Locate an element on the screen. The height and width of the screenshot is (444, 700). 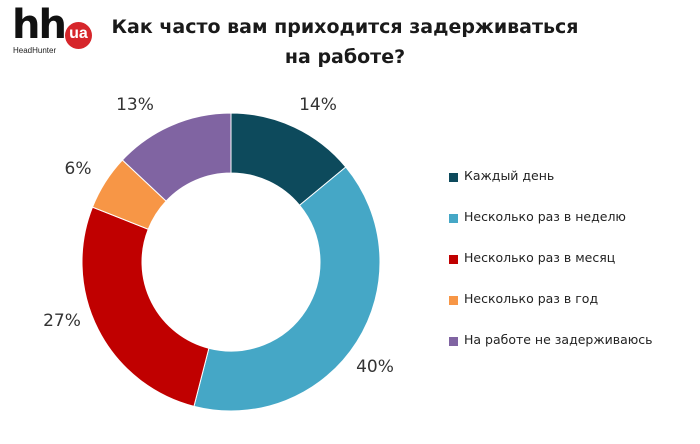
logo-hh-text: hh is located at coordinates (39, 25).